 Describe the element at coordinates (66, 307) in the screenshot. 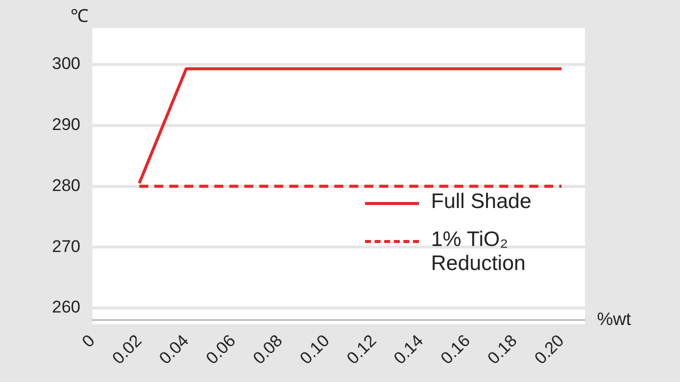

I see `y-tick-label: 260` at that location.